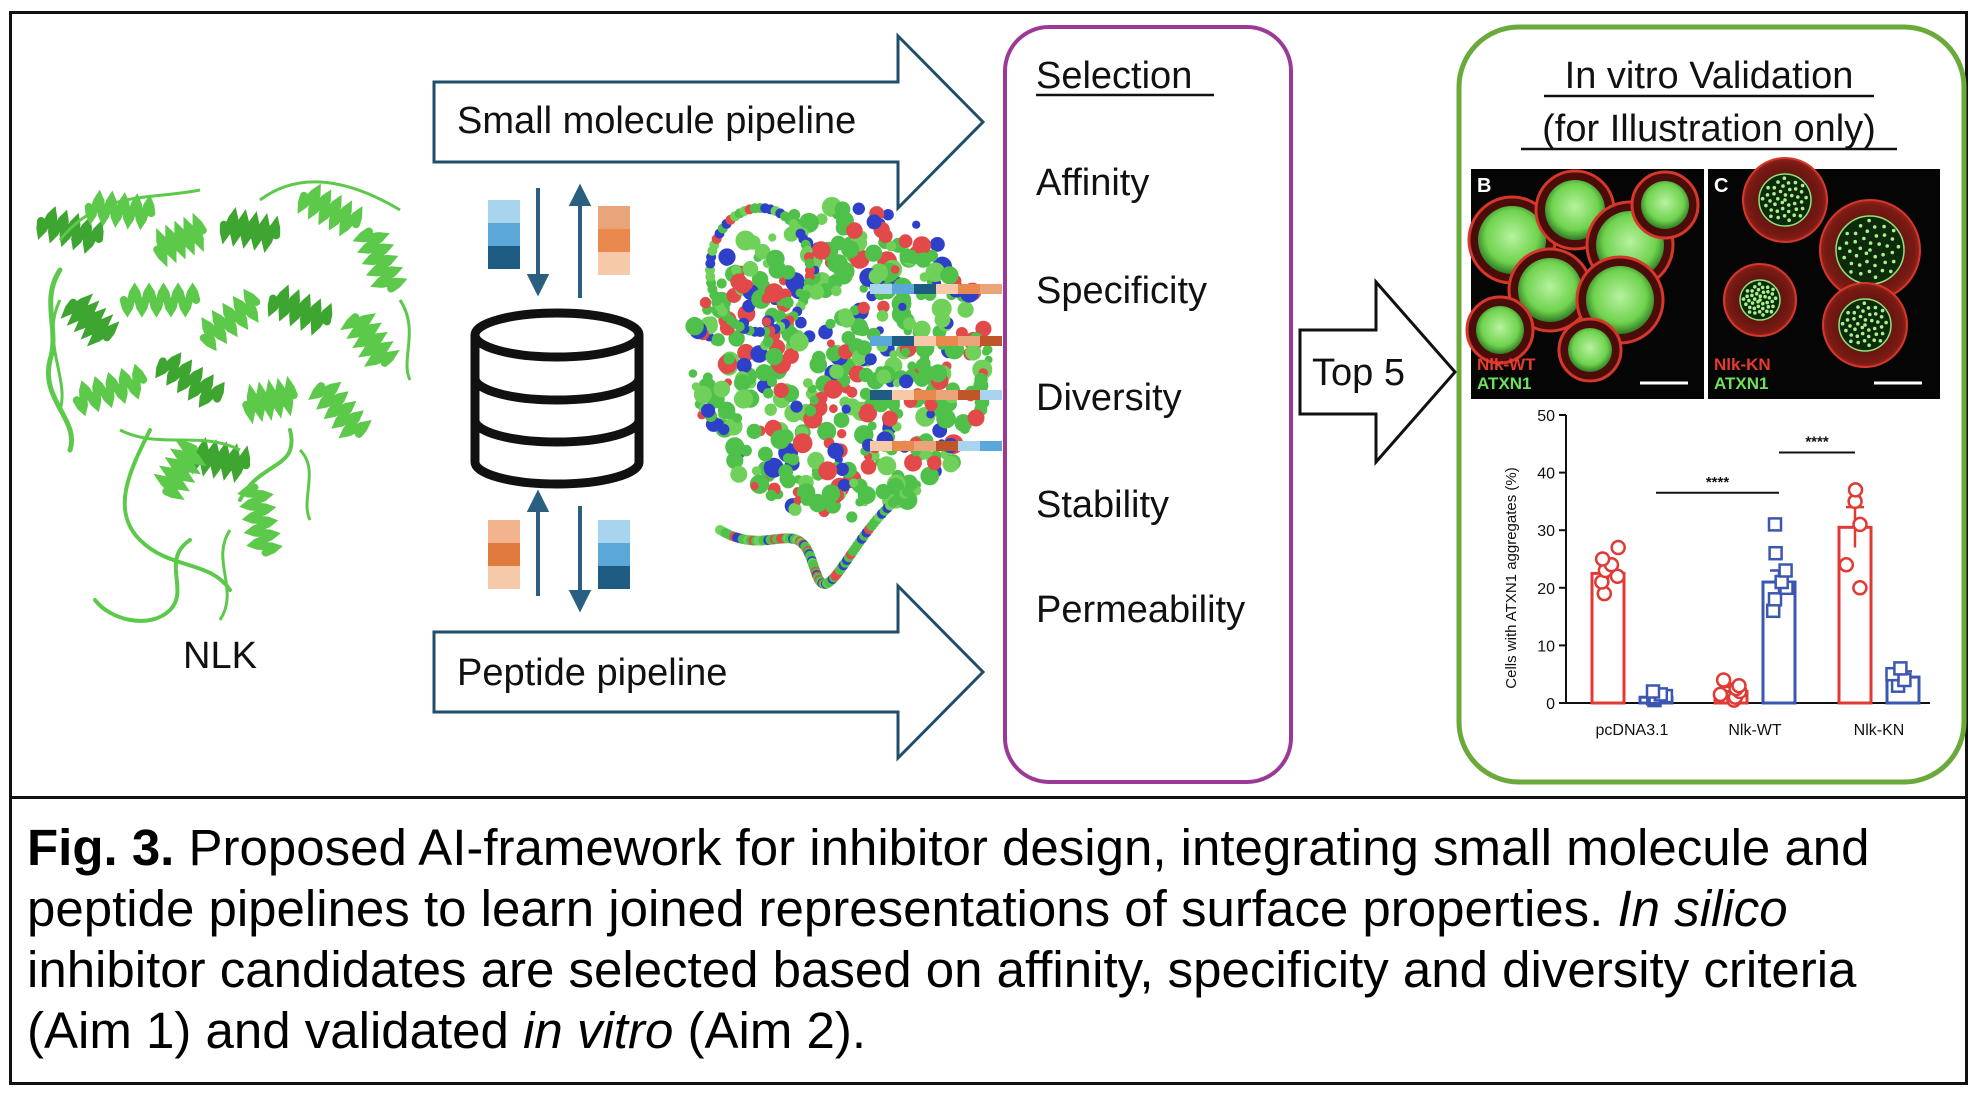  What do you see at coordinates (1709, 129) in the screenshot?
I see `validation-title-line2: (for Illustration only)` at bounding box center [1709, 129].